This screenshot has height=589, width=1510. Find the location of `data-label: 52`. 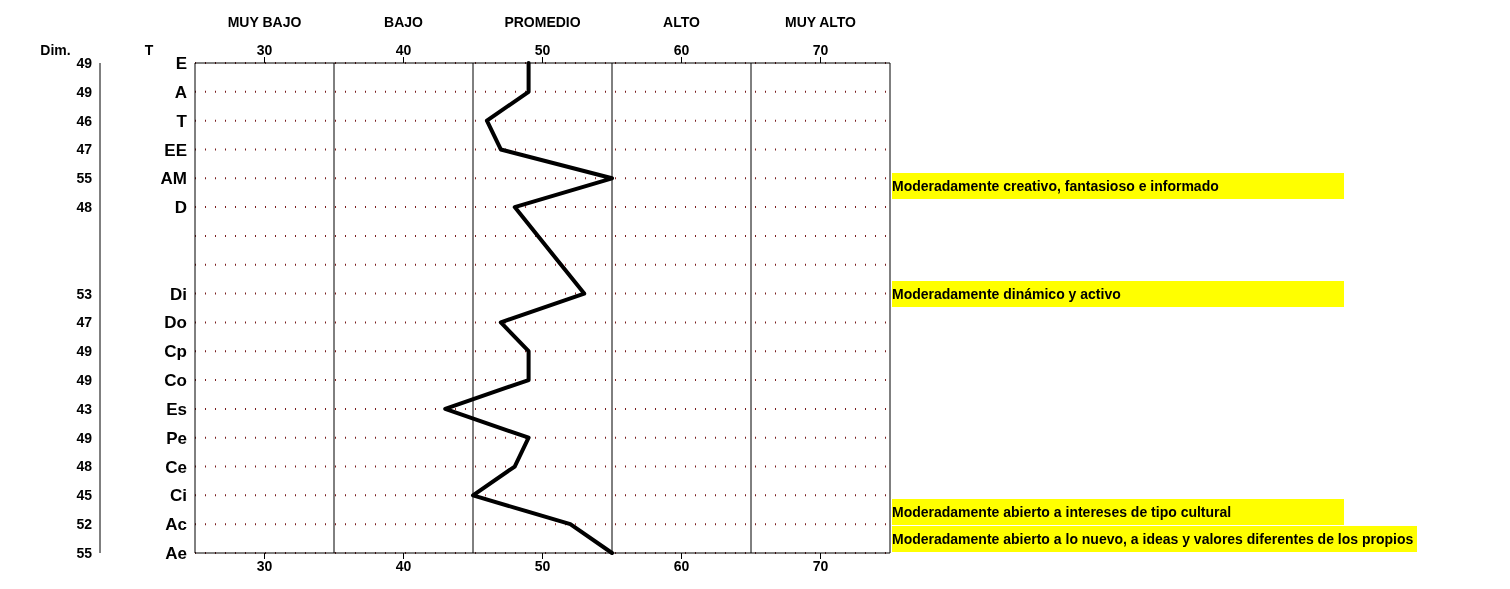

data-label: 52 is located at coordinates (84, 524).